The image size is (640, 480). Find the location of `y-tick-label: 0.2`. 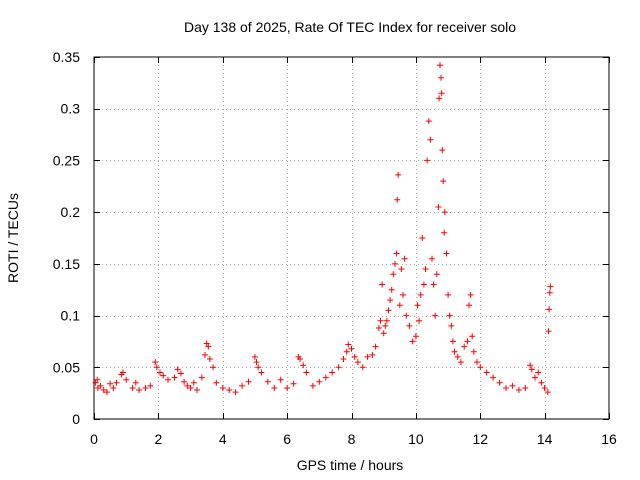

y-tick-label: 0.2 is located at coordinates (71, 212).